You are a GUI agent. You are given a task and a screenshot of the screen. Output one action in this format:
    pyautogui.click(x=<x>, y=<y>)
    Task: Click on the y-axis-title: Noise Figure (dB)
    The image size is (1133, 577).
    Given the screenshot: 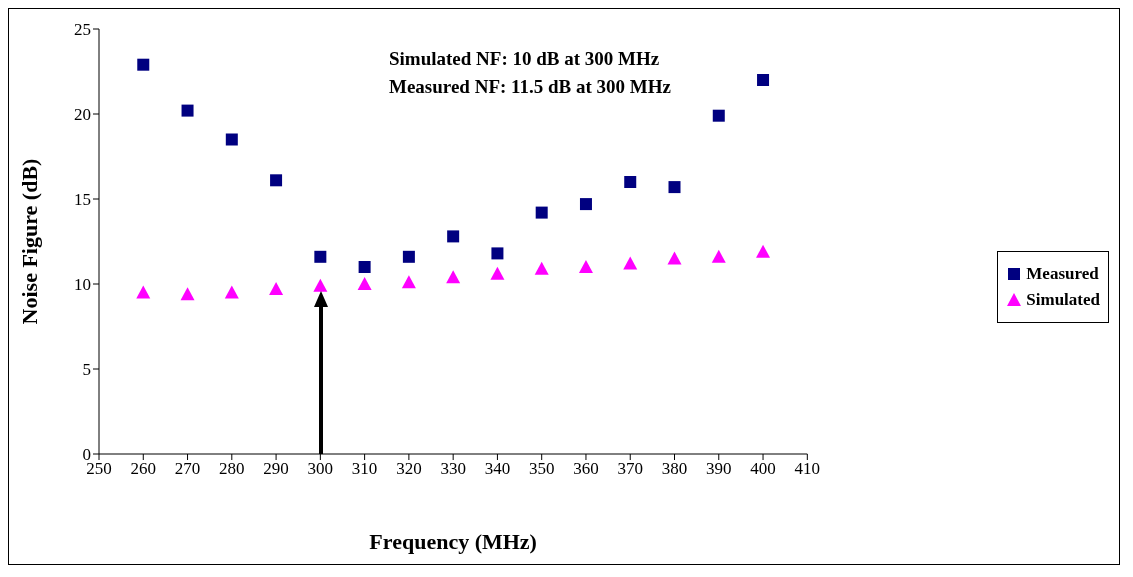 What is the action you would take?
    pyautogui.click(x=29, y=241)
    